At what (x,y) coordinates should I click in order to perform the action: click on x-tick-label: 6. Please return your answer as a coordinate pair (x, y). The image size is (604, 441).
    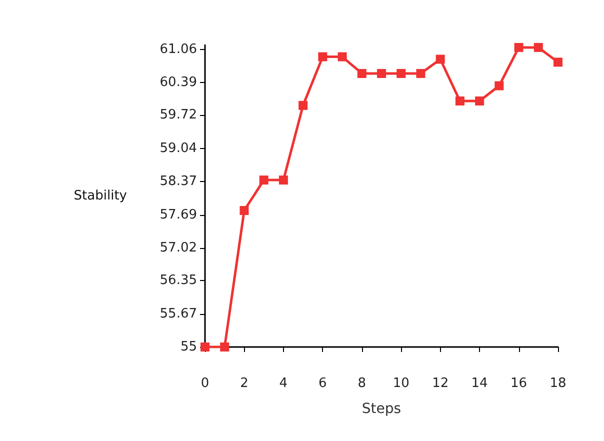
    Looking at the image, I should click on (322, 383).